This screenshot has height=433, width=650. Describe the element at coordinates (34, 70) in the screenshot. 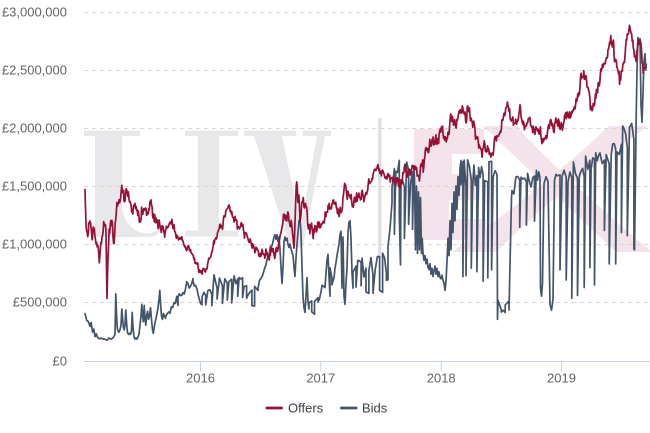

I see `svg-text: £2,500,000` at that location.